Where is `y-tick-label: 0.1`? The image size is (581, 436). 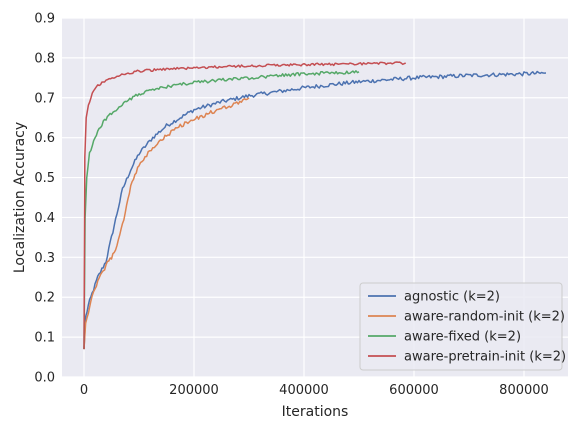 y-tick-label: 0.1 is located at coordinates (44, 338).